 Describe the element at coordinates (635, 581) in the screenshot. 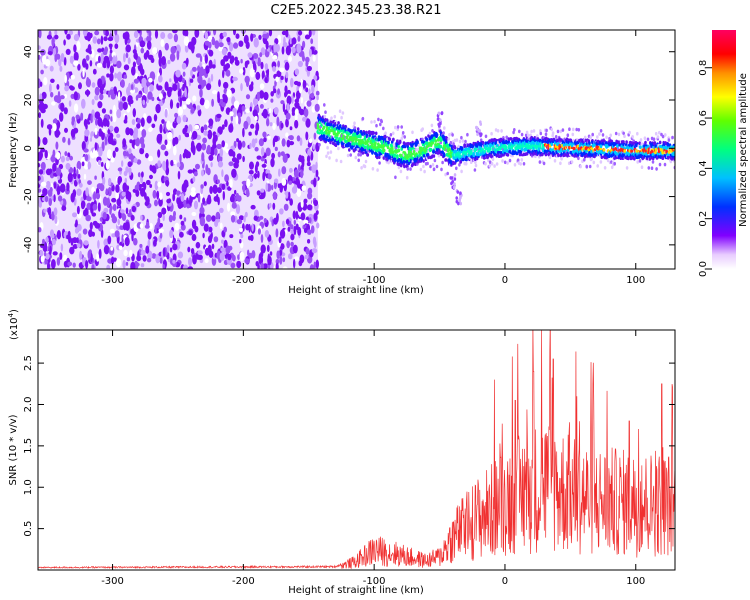

I see `snr-xtick-label: 100` at that location.